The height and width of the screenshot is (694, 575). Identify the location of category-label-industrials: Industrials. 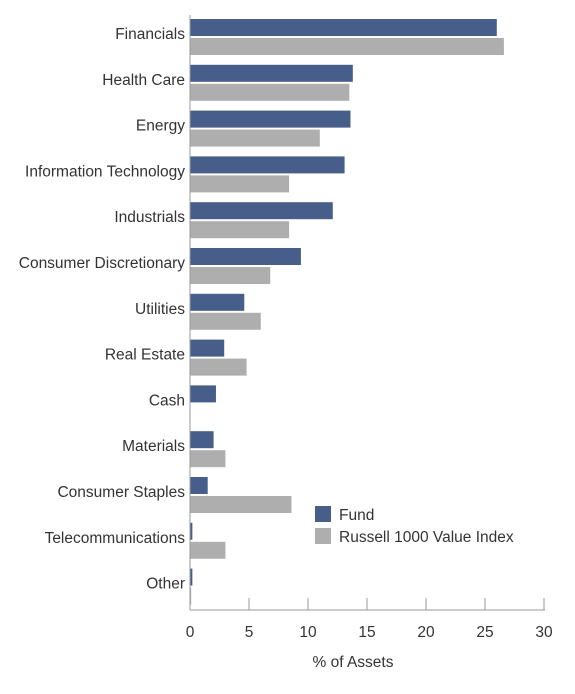
(149, 217).